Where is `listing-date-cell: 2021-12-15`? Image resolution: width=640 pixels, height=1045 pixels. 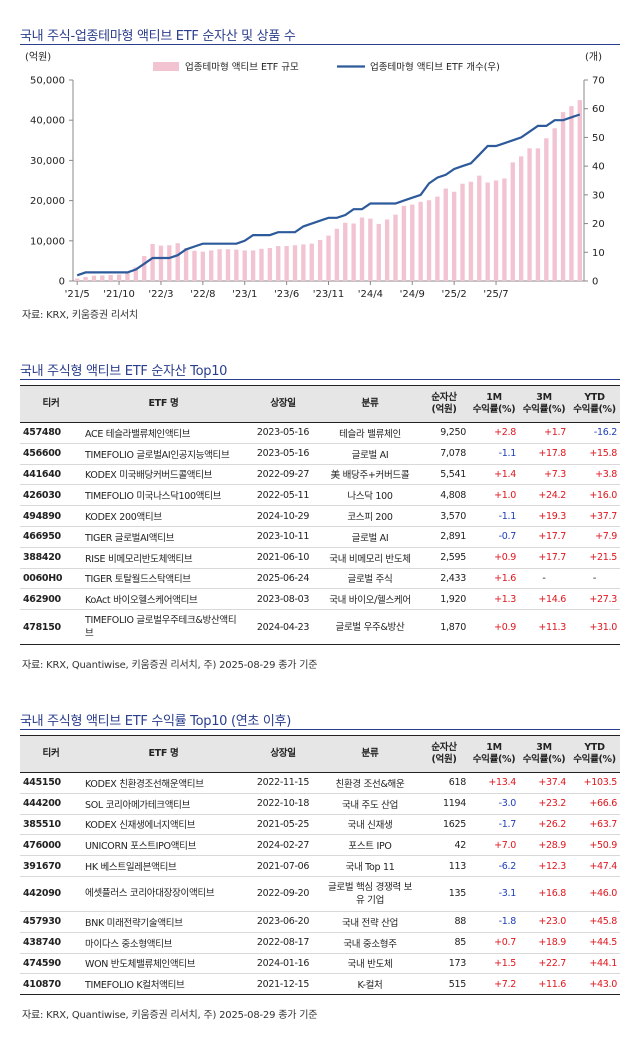
listing-date-cell: 2021-12-15 is located at coordinates (283, 984).